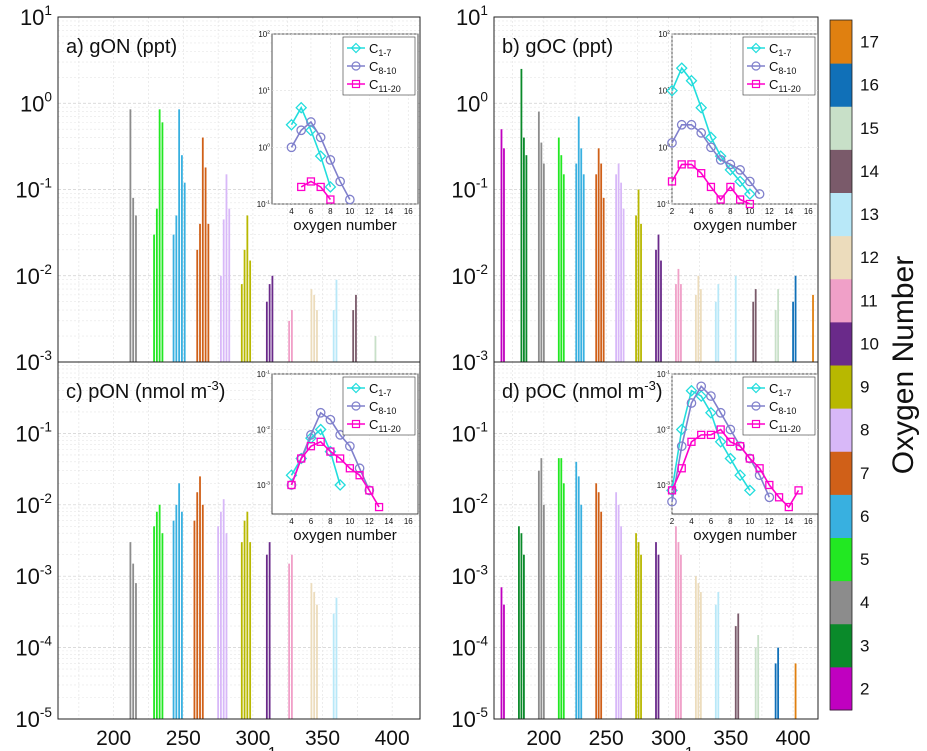 This screenshot has height=751, width=927. What do you see at coordinates (869, 343) in the screenshot?
I see `colorbar-tick-label: 10` at bounding box center [869, 343].